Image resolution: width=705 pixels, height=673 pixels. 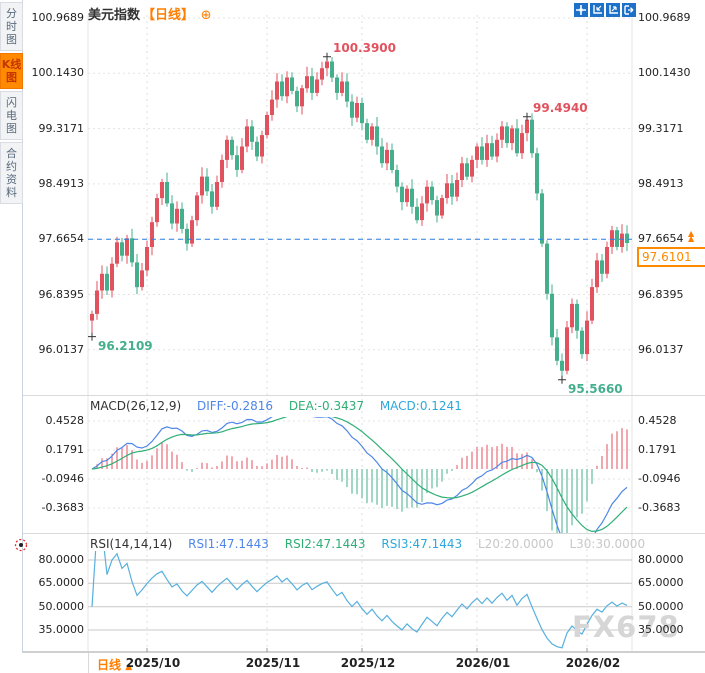 What do you see at coordinates (11, 336) in the screenshot?
I see `chart-type-sidebar: 分时图 K线图 闪电图 合约资料` at bounding box center [11, 336].